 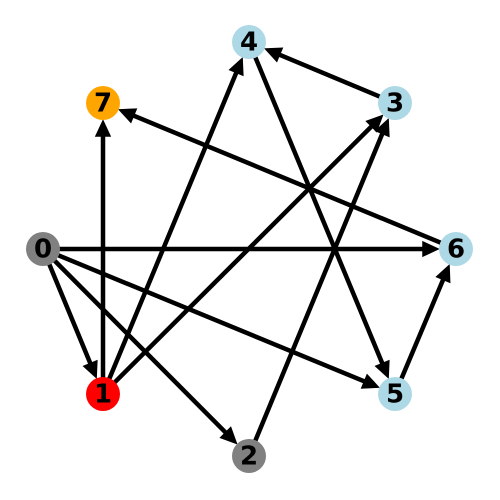 I want to click on node-5: 5, so click(x=395, y=394).